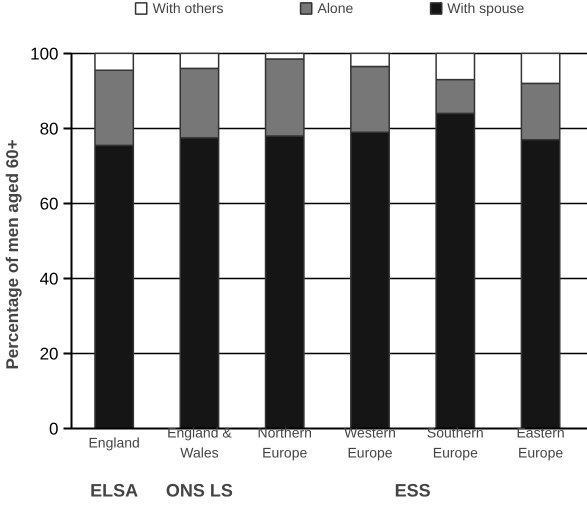 The image size is (587, 508). Describe the element at coordinates (335, 8) in the screenshot. I see `legend-label: Alone` at that location.